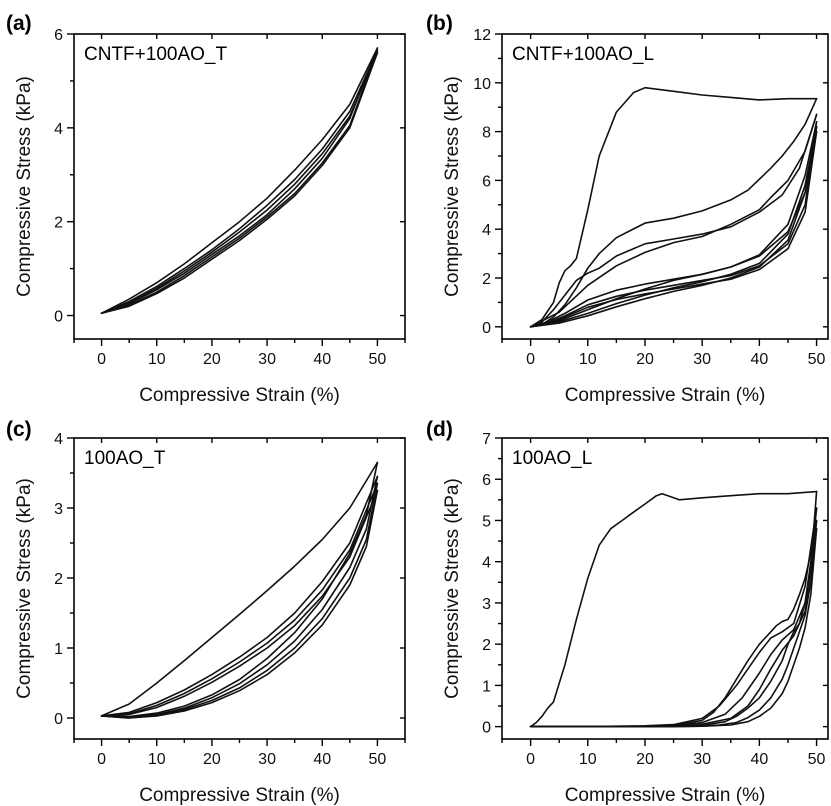  What do you see at coordinates (482, 35) in the screenshot?
I see `y-tick-label: 12` at bounding box center [482, 35].